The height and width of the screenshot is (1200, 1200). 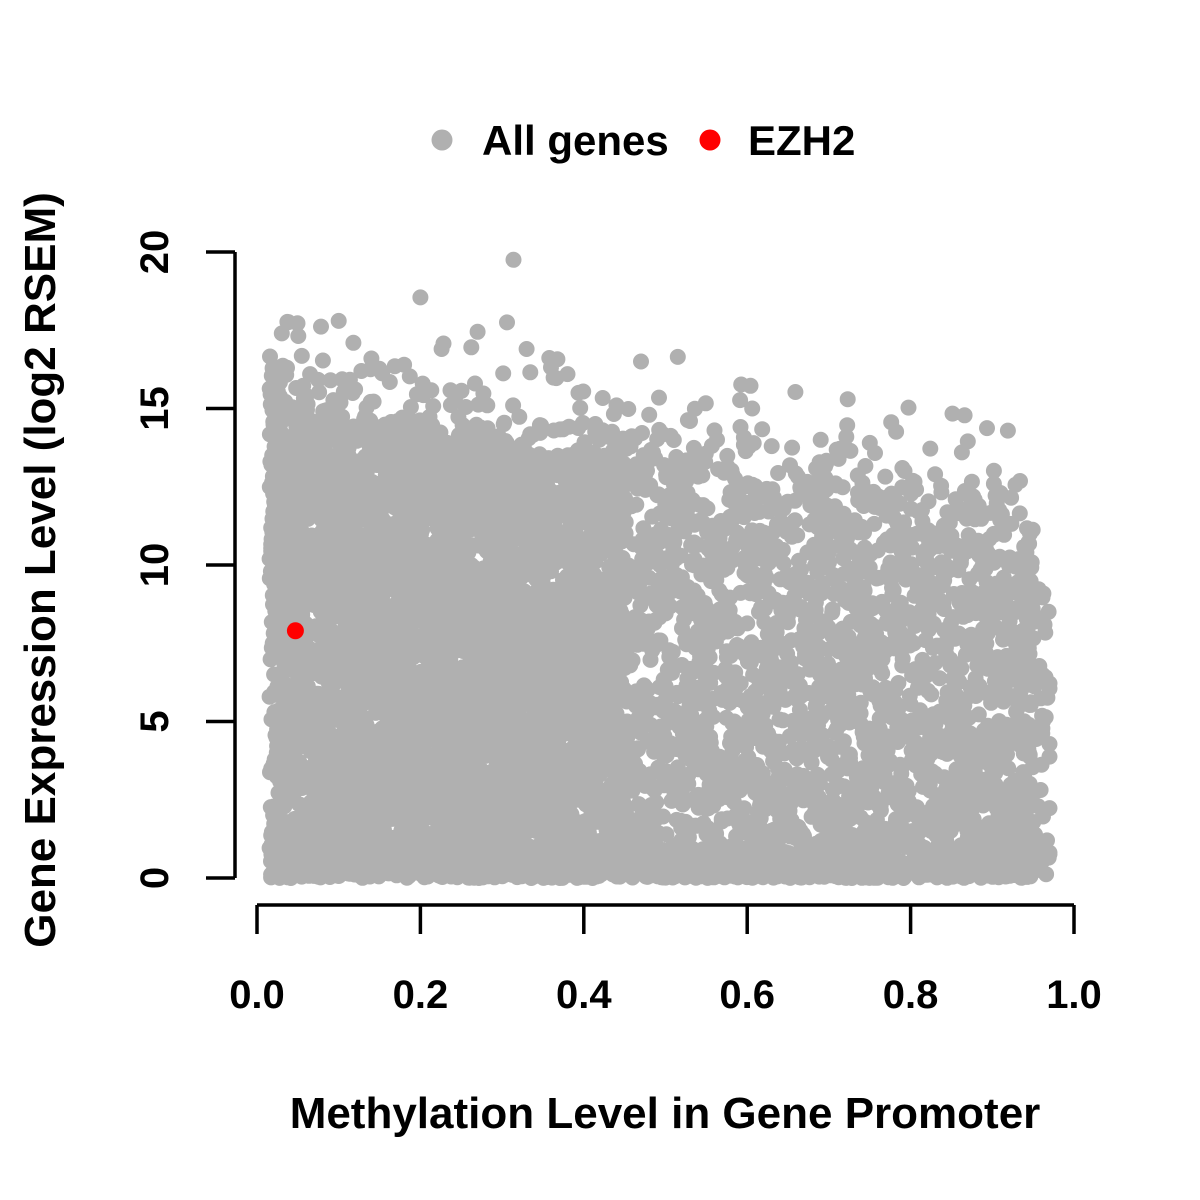 I want to click on y-axis-ticks: 0 5 10 15 20, so click(x=184, y=559).